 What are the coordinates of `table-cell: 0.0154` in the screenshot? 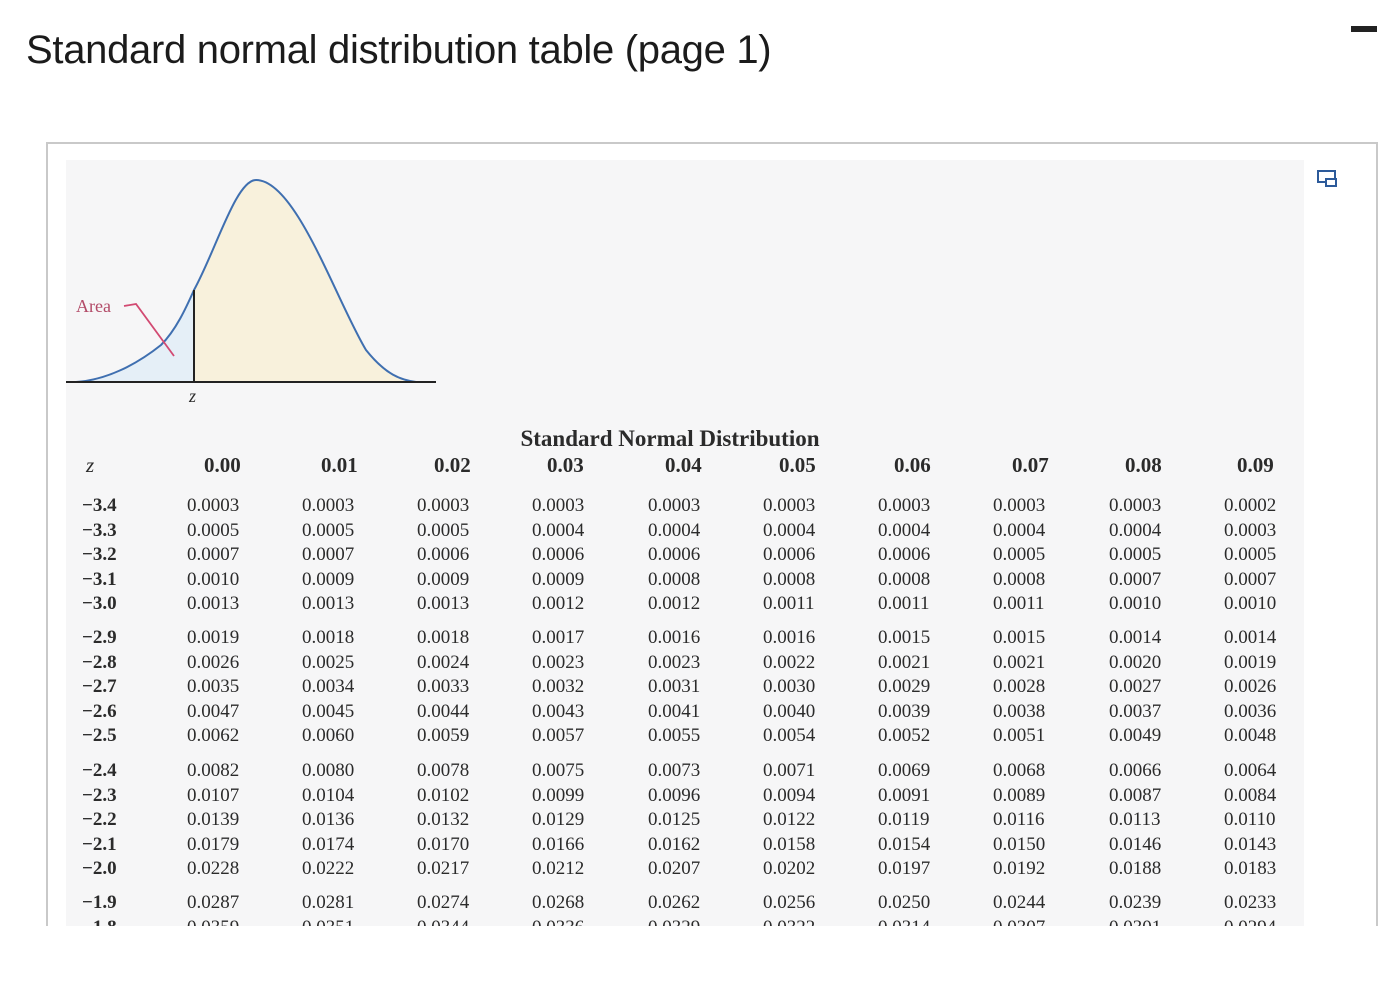 It's located at (904, 844).